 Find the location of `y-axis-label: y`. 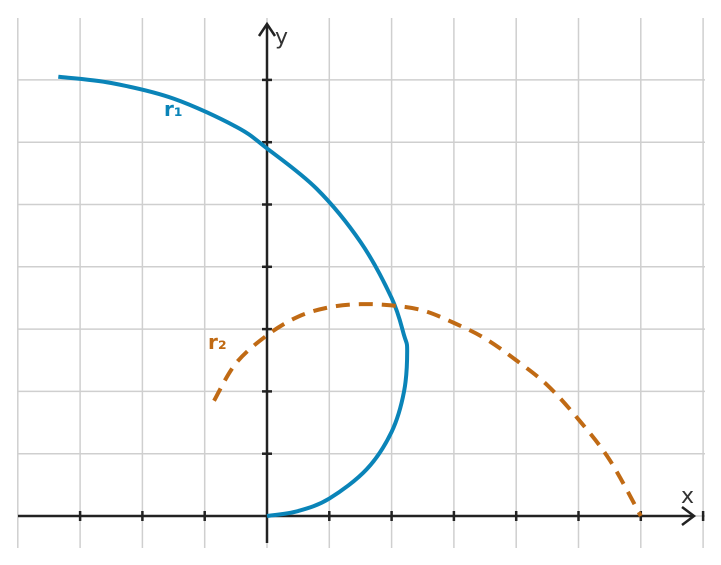

y-axis-label: y is located at coordinates (281, 37).